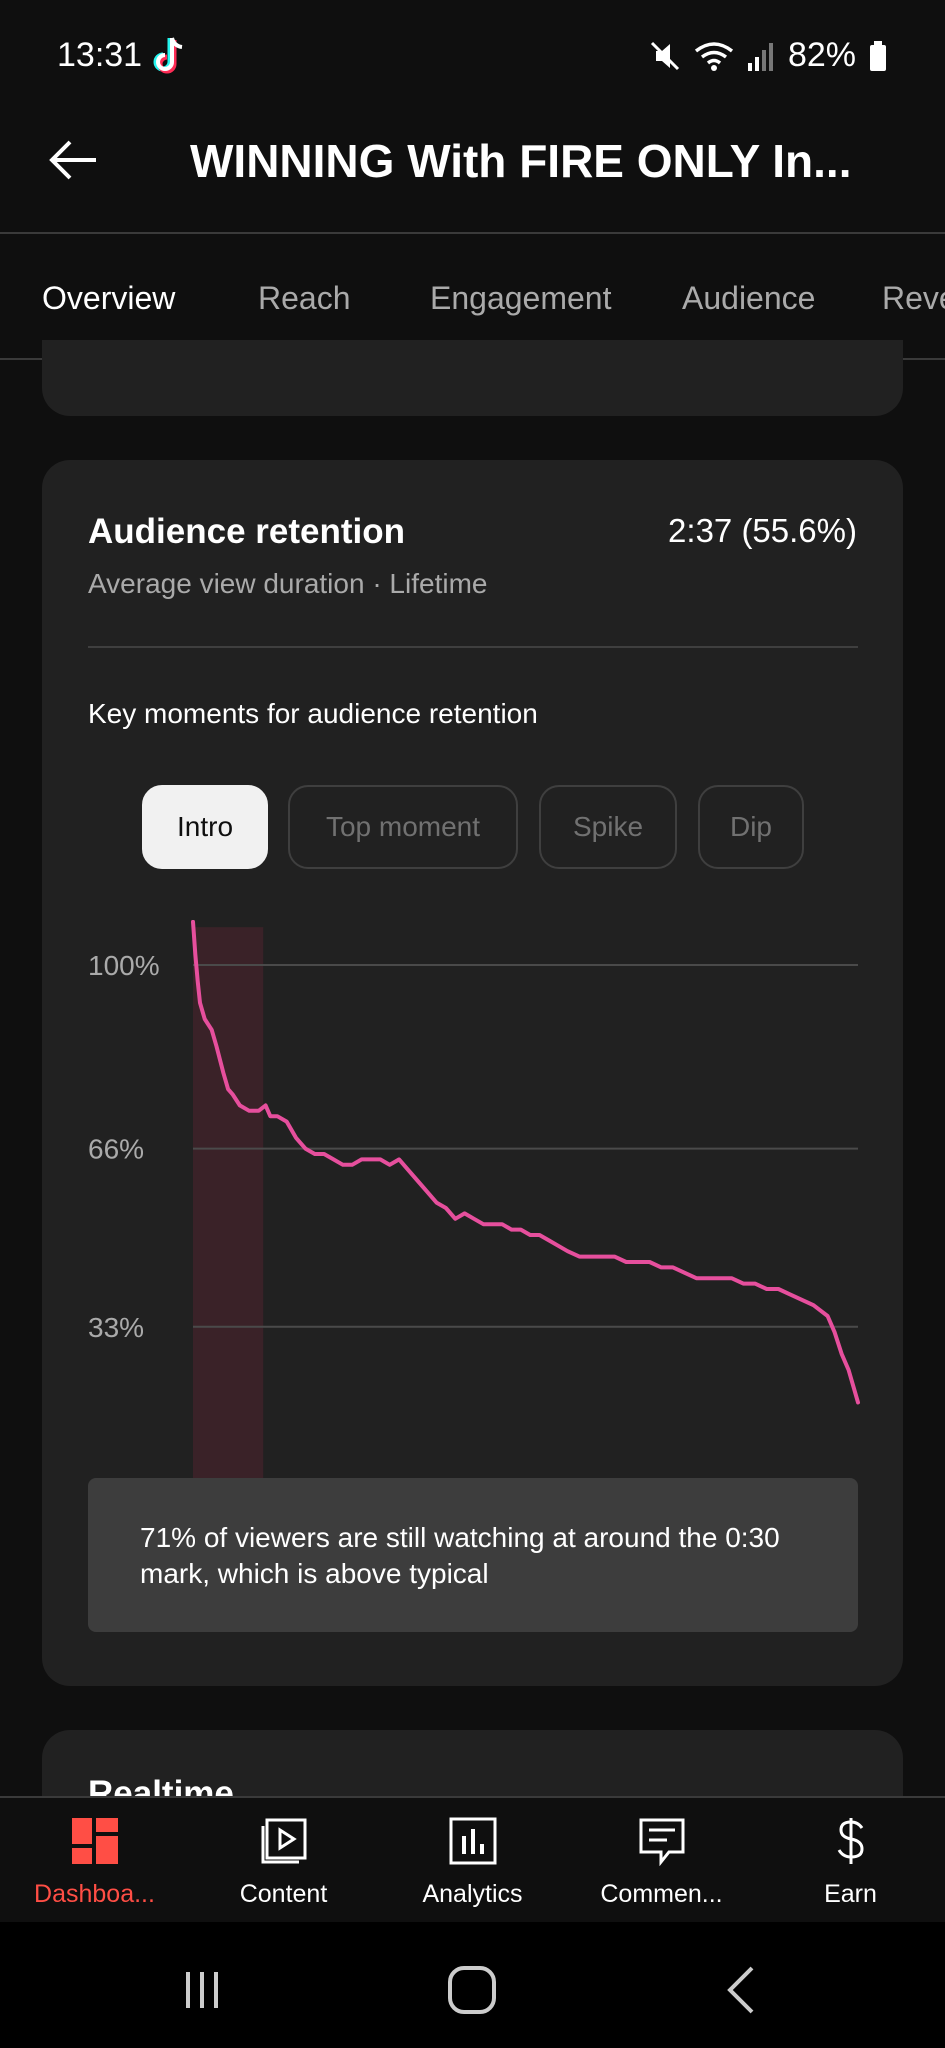  I want to click on nav-earn: Earn, so click(850, 1861).